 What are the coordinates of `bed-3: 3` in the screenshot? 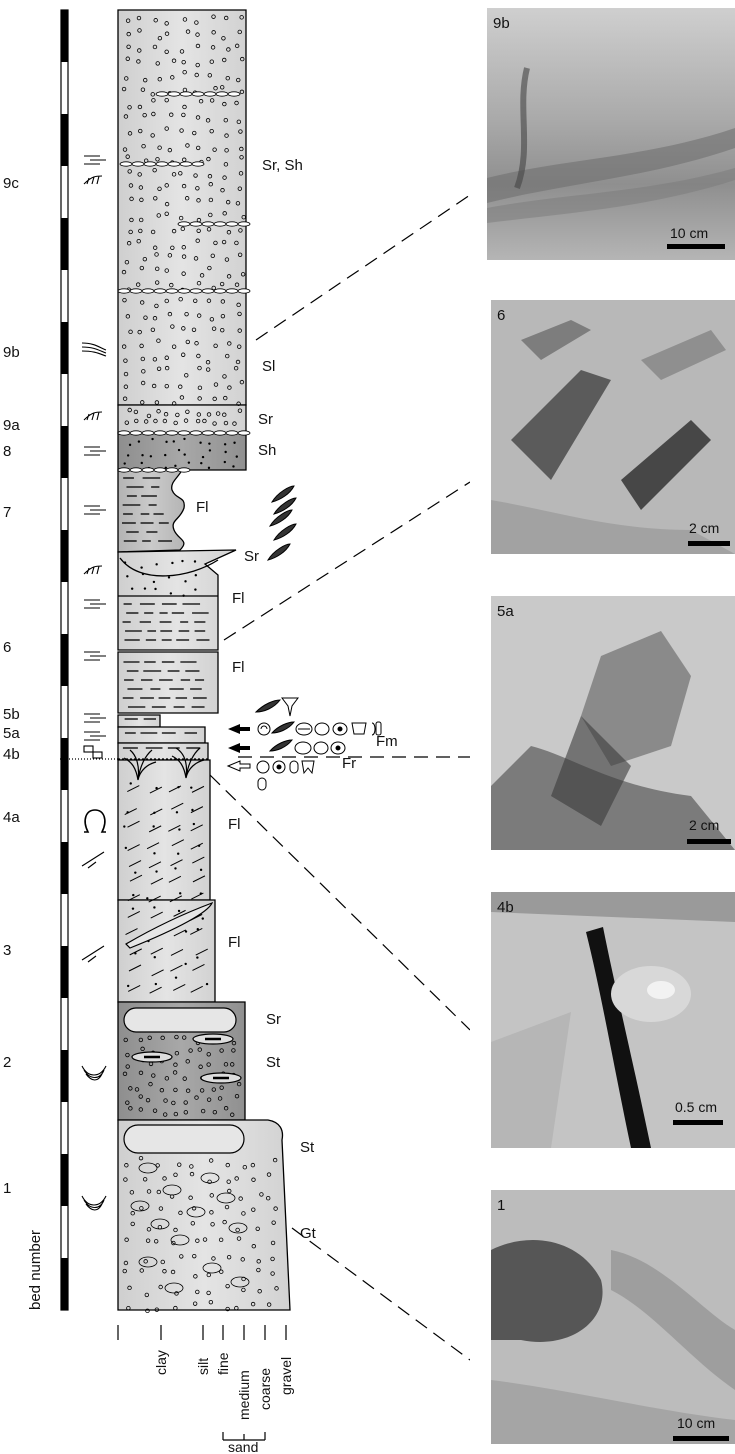 It's located at (7, 950).